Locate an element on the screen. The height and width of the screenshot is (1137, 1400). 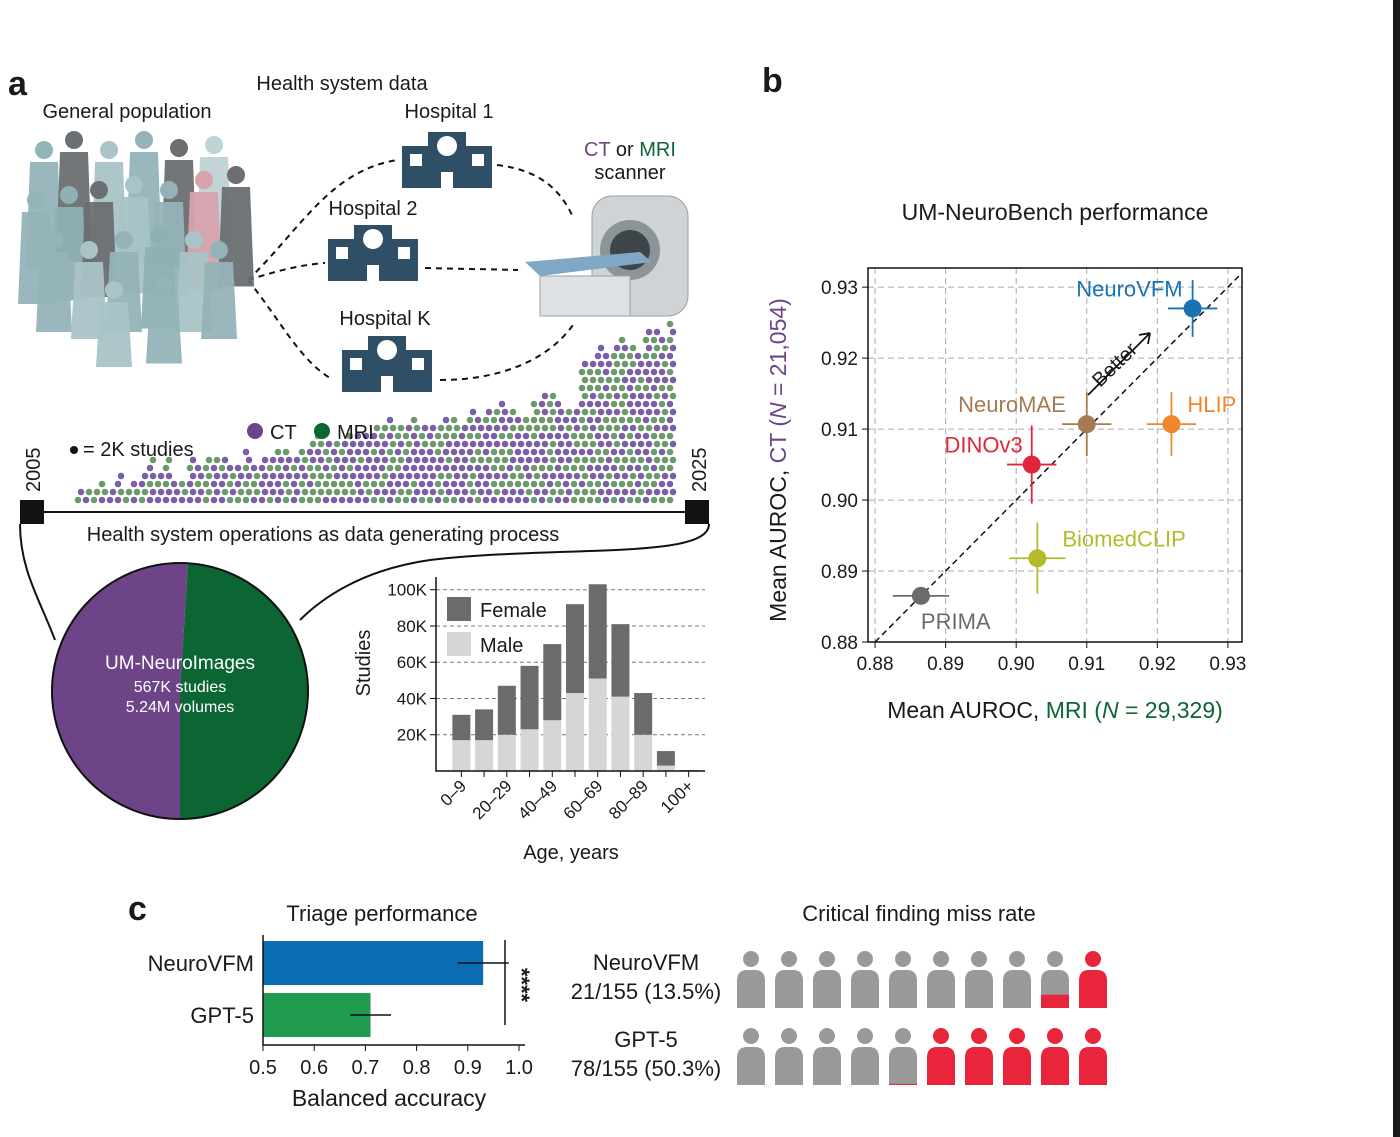
point-label: BiomedCLIP is located at coordinates (1124, 538).